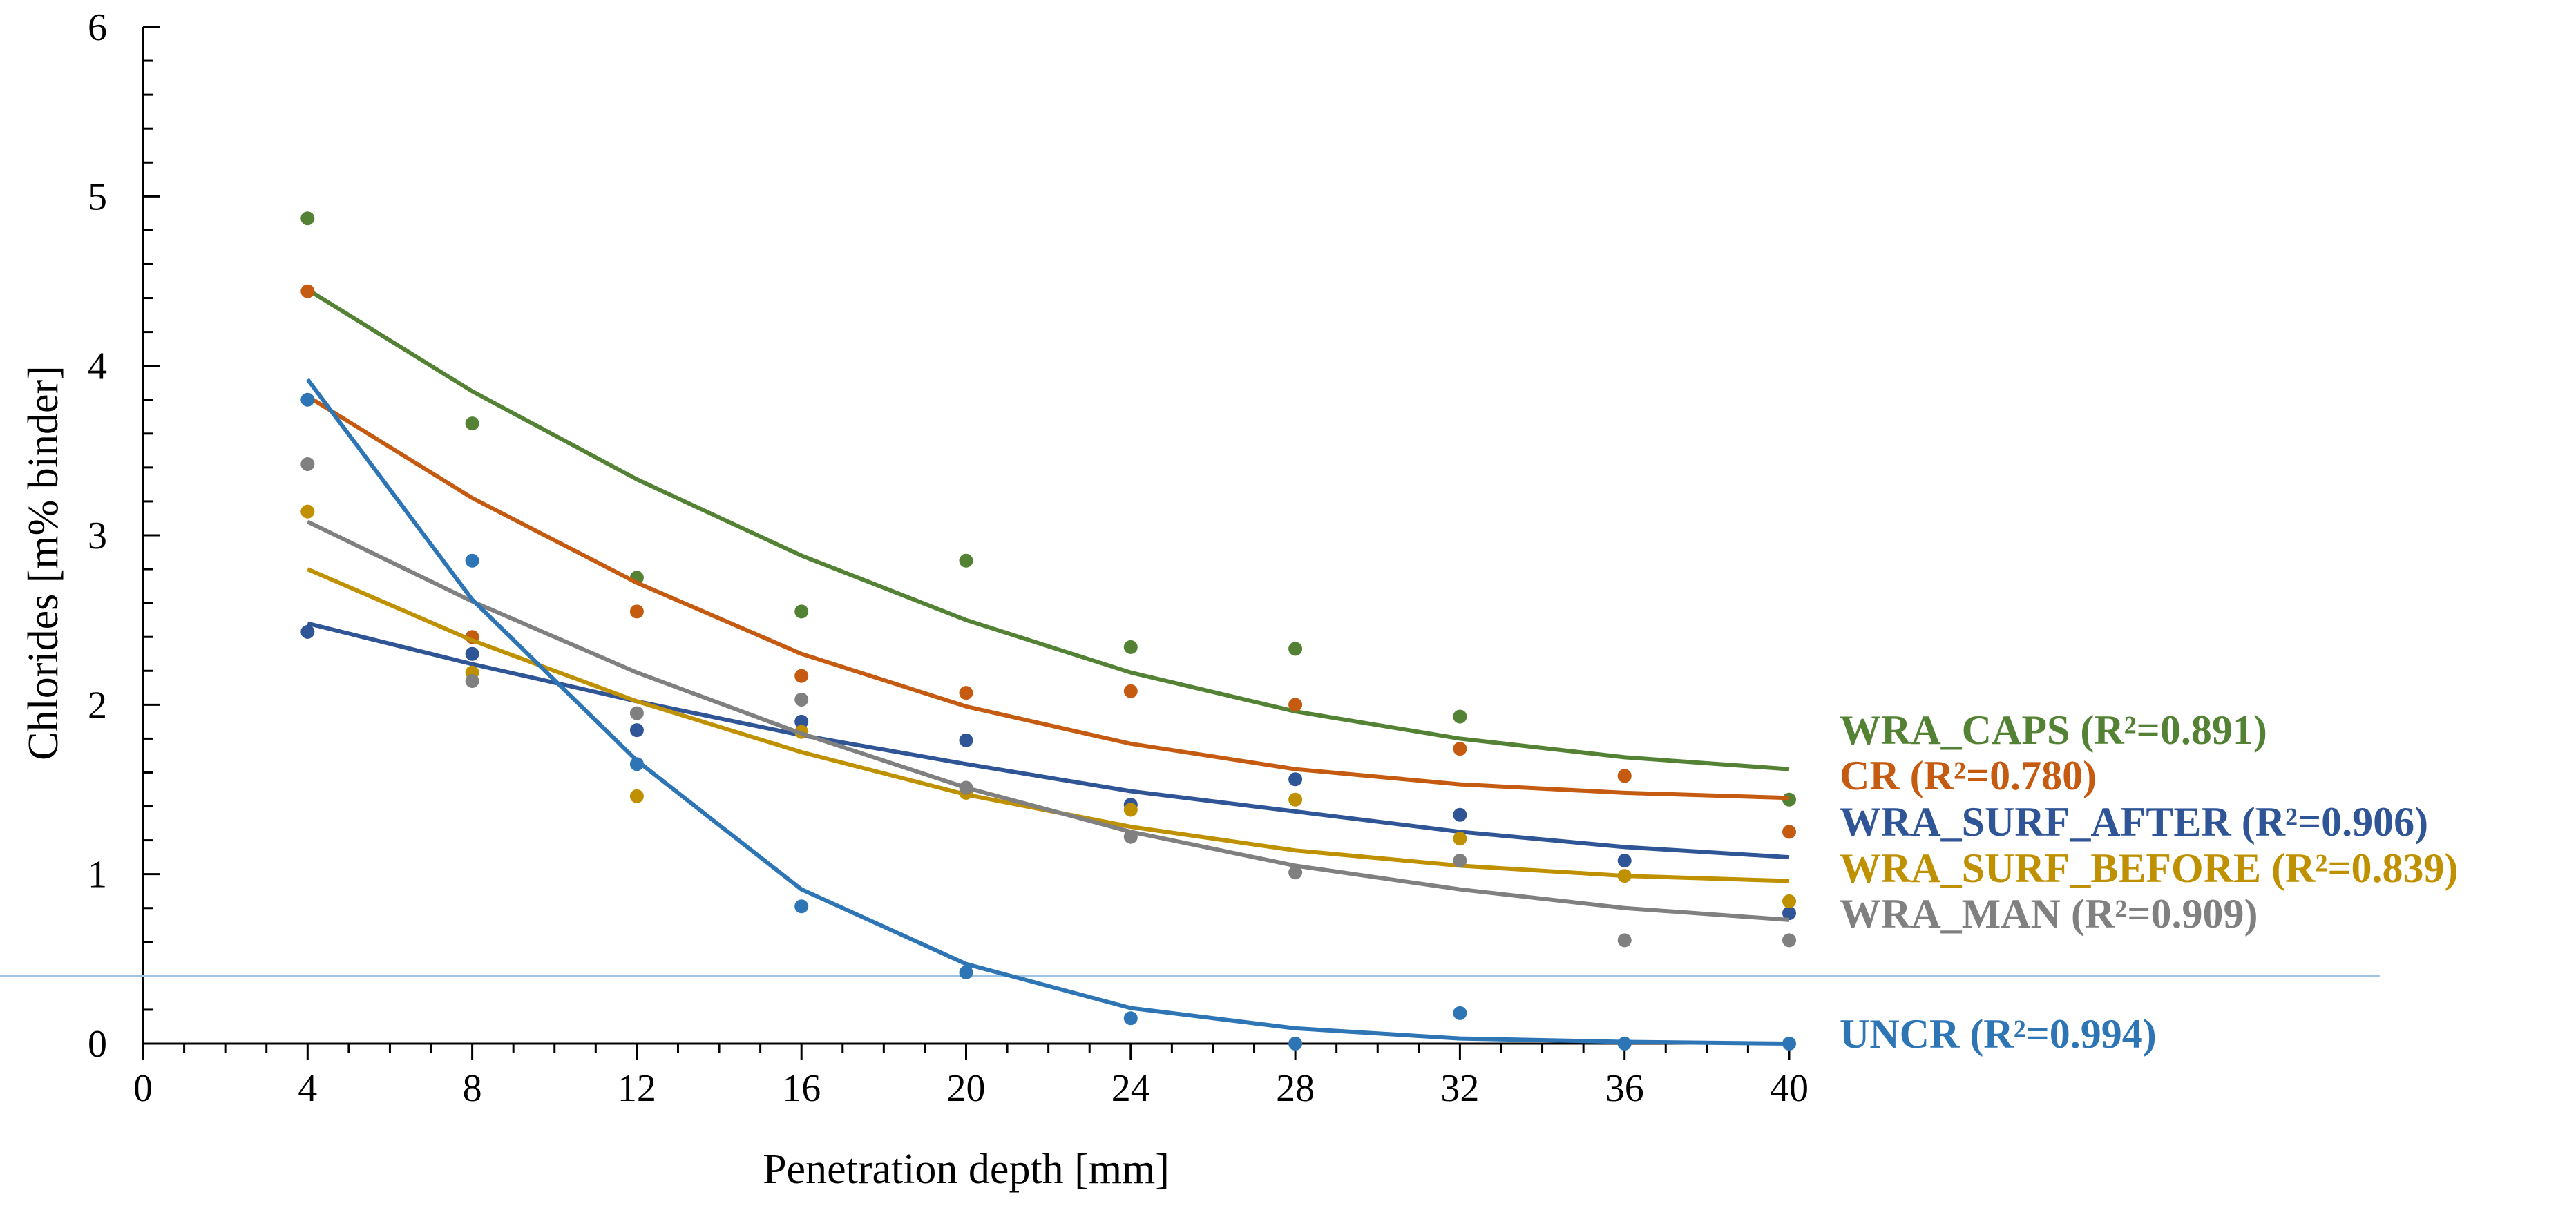  What do you see at coordinates (2049, 914) in the screenshot?
I see `series-label: WRA_MAN (R²=0.909)` at bounding box center [2049, 914].